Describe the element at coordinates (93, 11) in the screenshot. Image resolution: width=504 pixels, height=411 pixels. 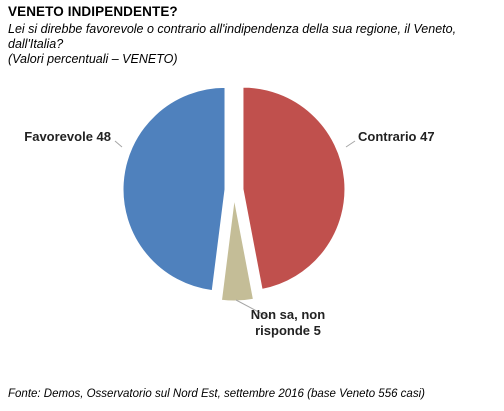
I see `chart-title: VENETO INDIPENDENTE?` at that location.